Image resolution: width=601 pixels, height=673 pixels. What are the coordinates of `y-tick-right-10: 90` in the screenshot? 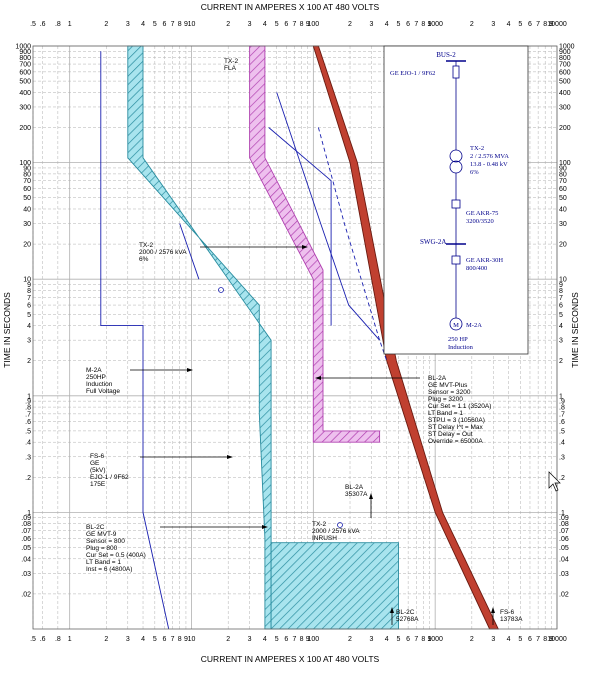 It's located at (563, 168).